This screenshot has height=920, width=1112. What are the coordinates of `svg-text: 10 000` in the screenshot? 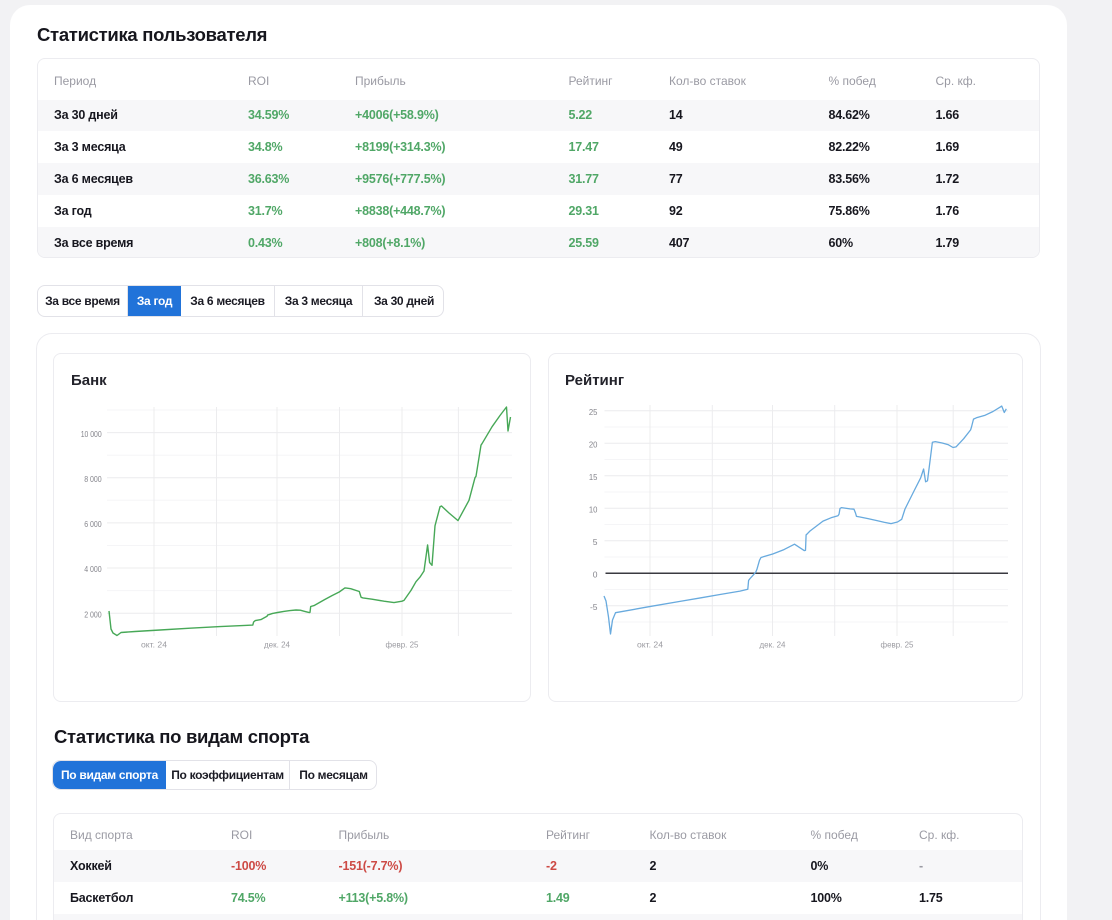 It's located at (91, 434).